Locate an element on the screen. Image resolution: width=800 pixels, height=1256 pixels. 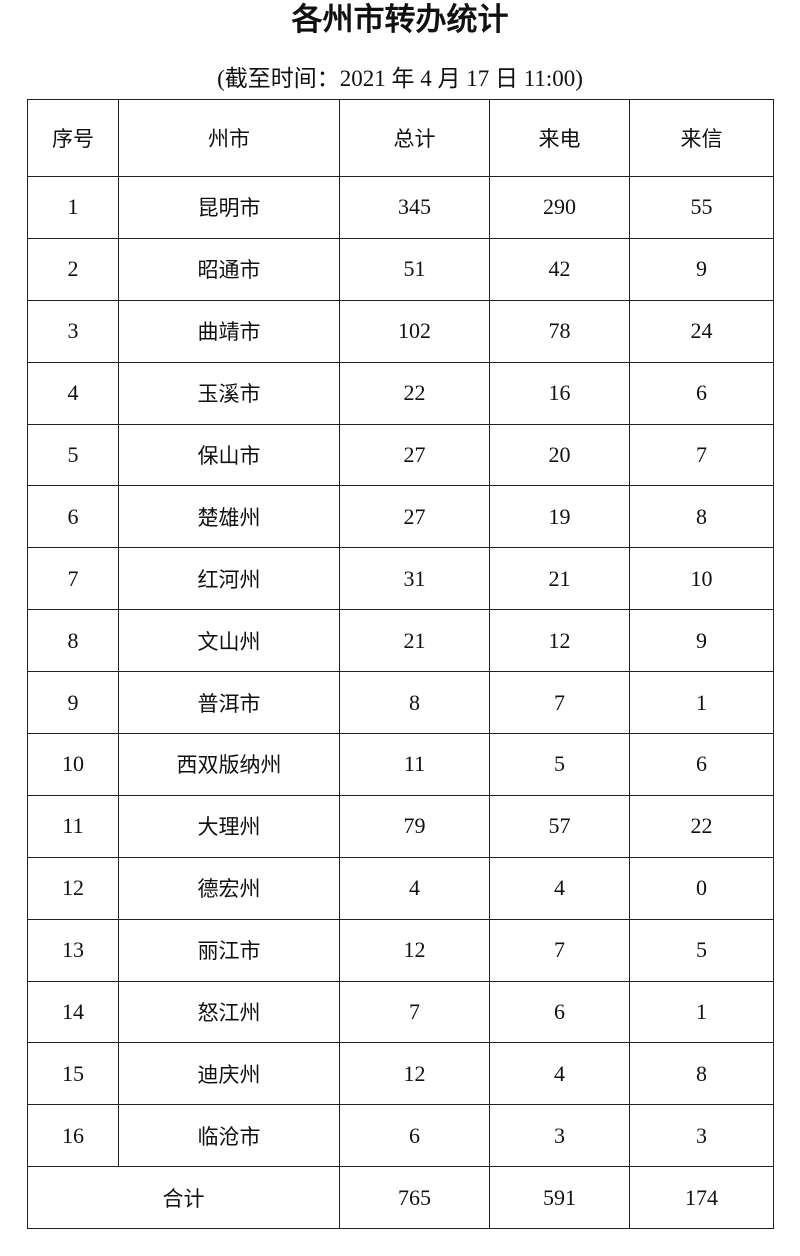
table-row: 6 楚雄州 27 19 8 is located at coordinates (400, 517).